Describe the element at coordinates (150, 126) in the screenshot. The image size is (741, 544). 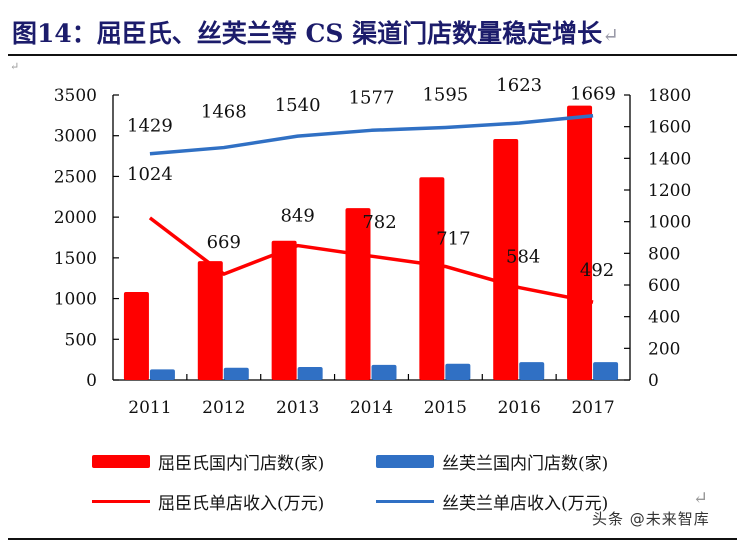
I see `sephora-revenue-data-label: 1429` at that location.